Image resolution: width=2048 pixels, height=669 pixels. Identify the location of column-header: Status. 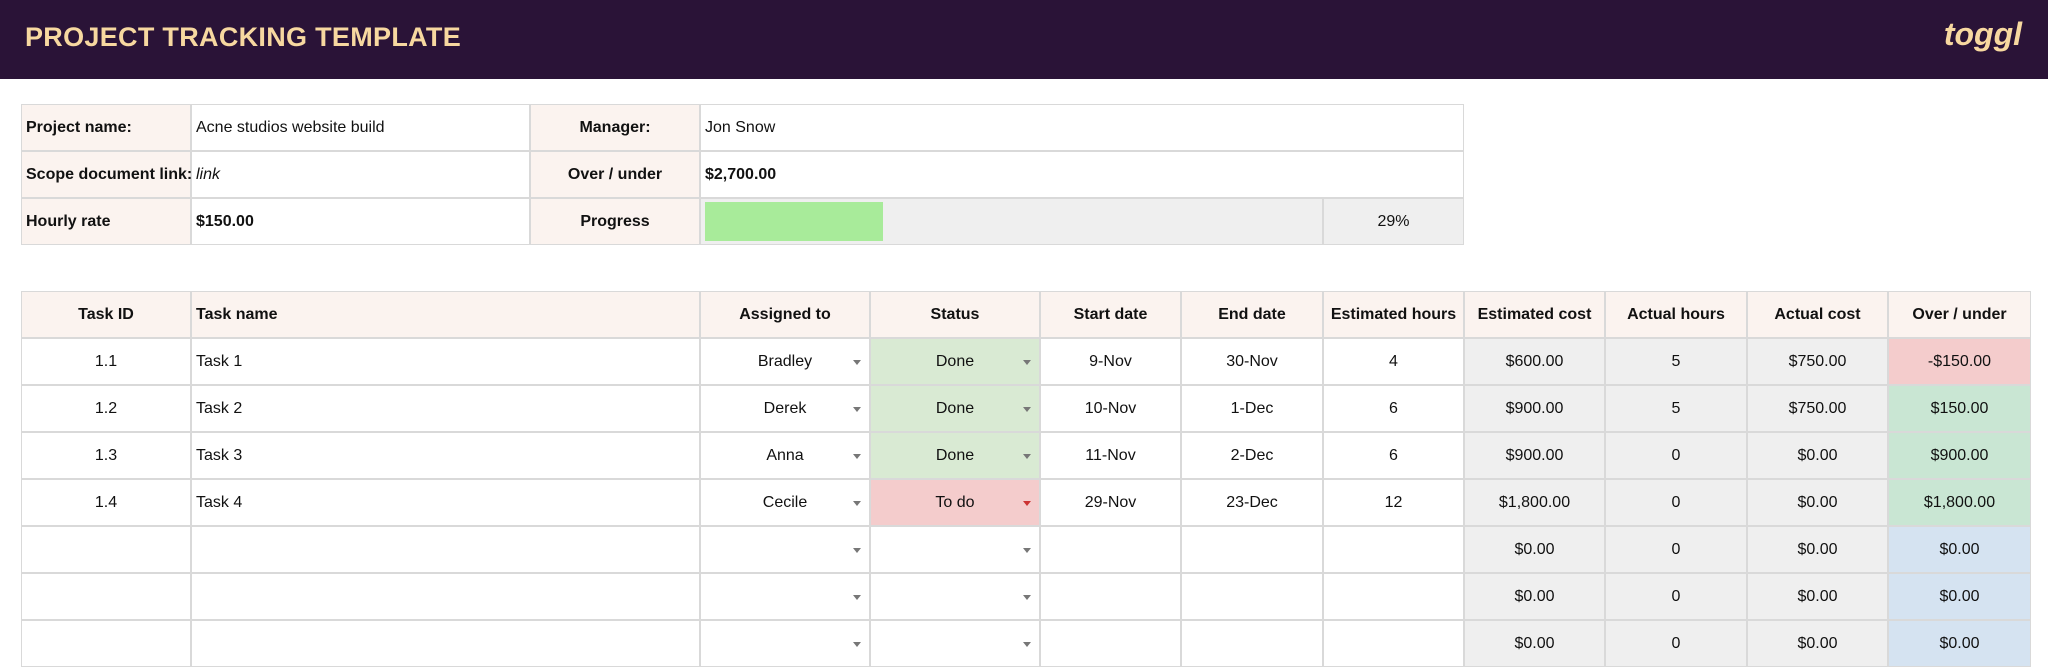
(955, 314).